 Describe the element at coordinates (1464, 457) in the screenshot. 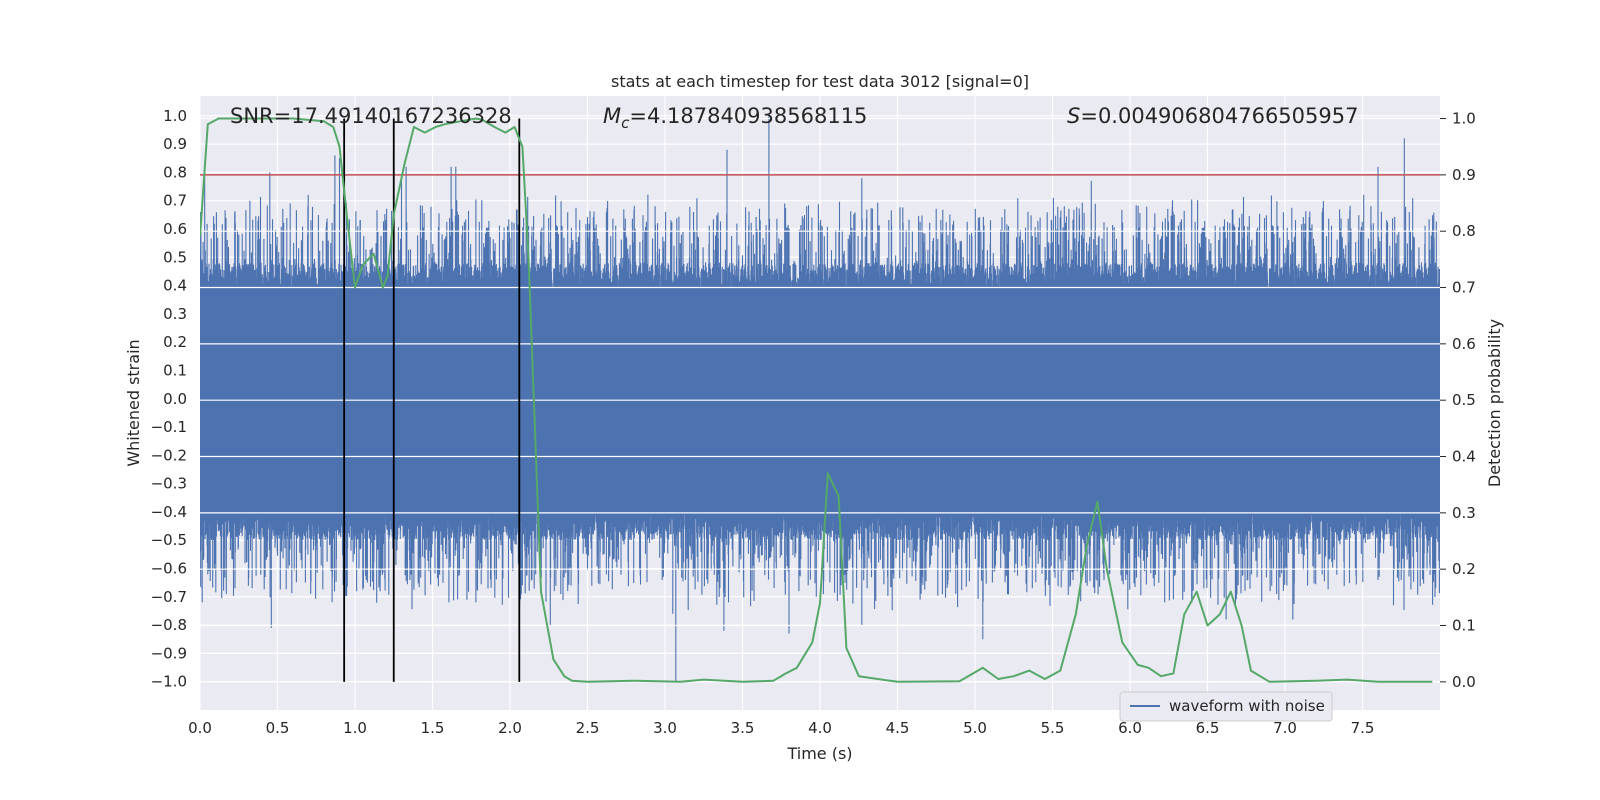

I see `y-right-tick-label: 0.4` at that location.